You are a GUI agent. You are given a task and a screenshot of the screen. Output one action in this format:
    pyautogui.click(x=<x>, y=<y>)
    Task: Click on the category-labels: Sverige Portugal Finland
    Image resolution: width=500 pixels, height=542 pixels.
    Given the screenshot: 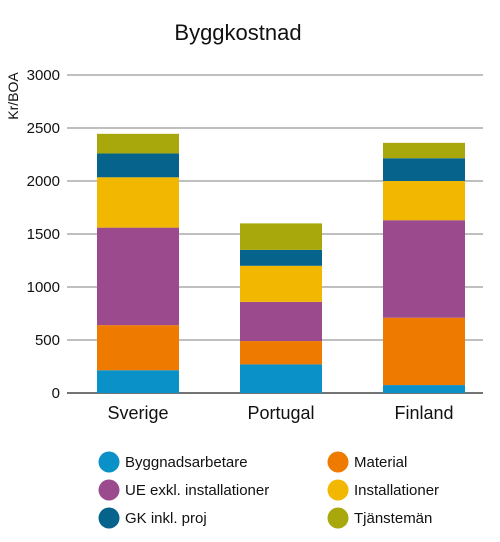 What is the action you would take?
    pyautogui.click(x=280, y=413)
    